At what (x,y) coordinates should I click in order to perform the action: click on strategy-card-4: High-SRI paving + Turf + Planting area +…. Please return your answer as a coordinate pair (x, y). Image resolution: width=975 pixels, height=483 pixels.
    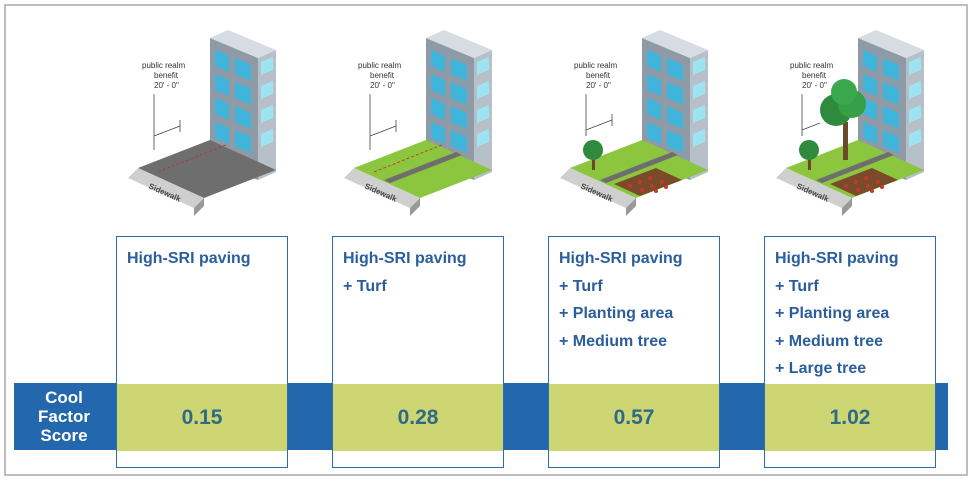
    Looking at the image, I should click on (850, 352).